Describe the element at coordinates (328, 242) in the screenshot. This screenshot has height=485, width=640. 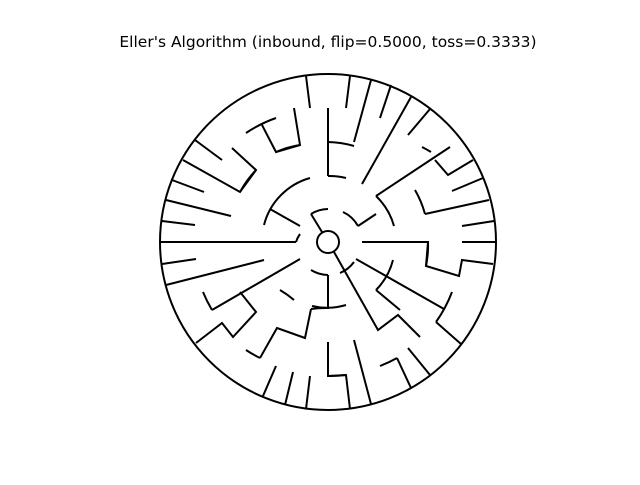
I see `center-cell` at that location.